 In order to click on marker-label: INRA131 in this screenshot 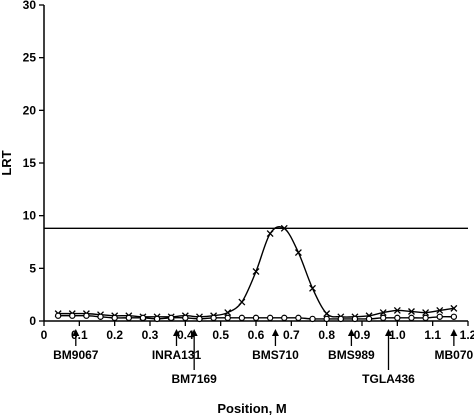, I will do `click(177, 355)`.